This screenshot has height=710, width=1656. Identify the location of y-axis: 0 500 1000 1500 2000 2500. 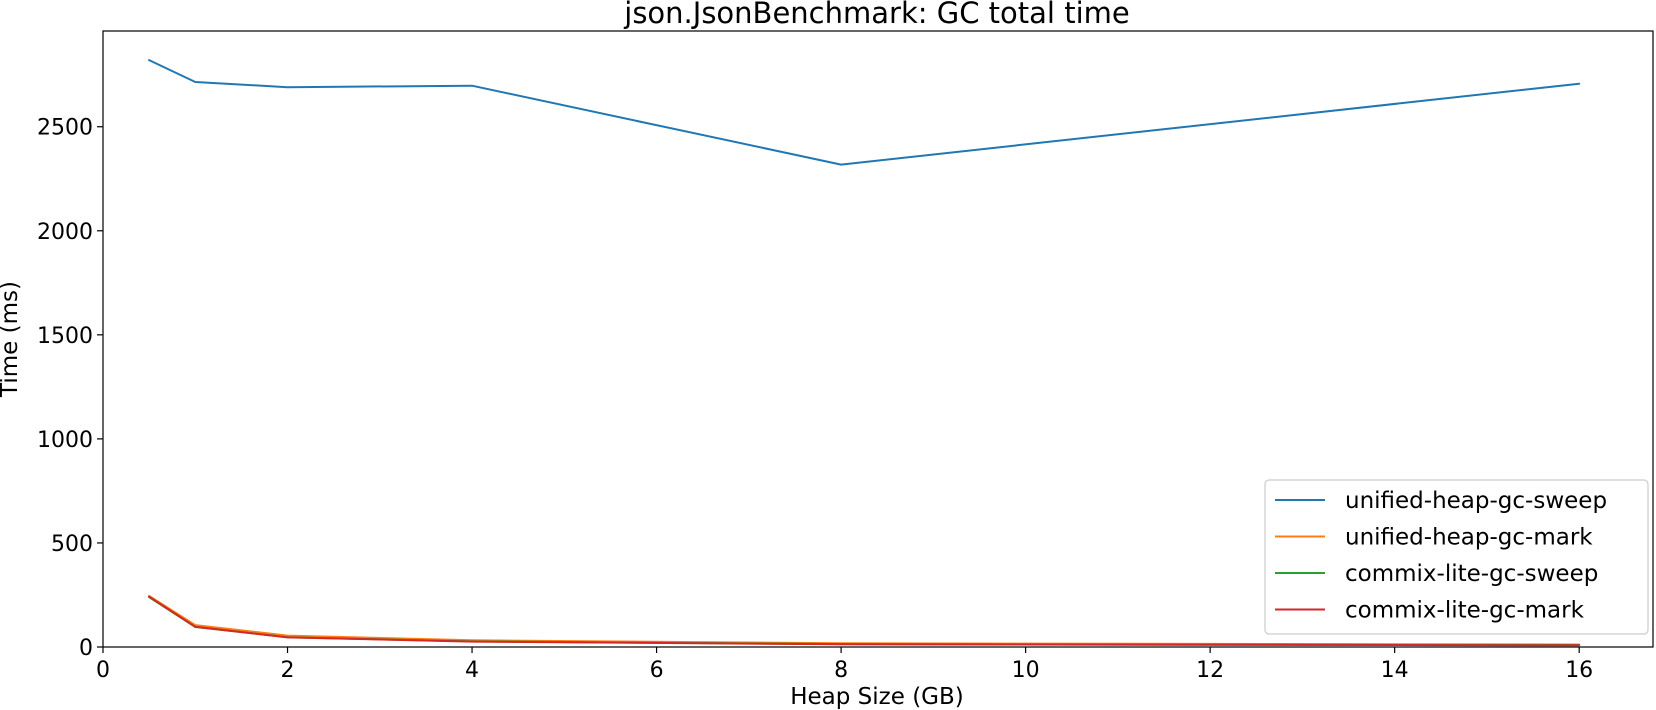
(70, 388).